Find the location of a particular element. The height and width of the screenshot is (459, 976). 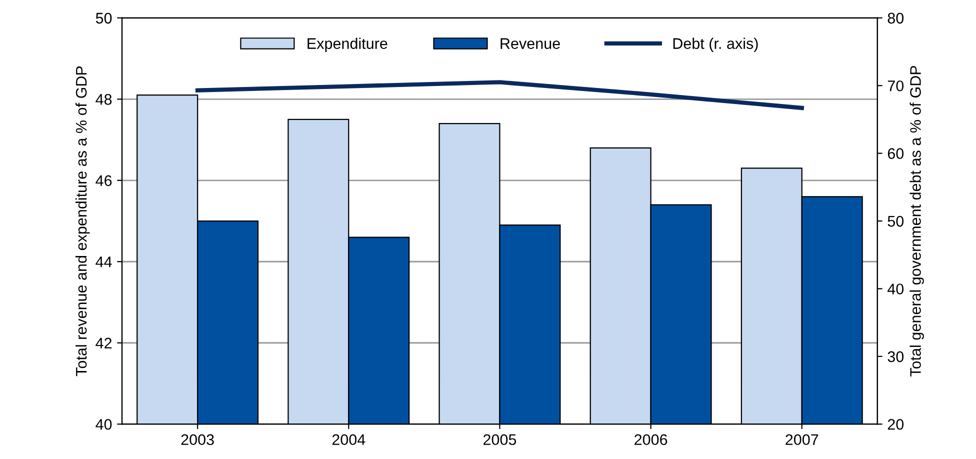

legend-label: Expenditure is located at coordinates (348, 45).